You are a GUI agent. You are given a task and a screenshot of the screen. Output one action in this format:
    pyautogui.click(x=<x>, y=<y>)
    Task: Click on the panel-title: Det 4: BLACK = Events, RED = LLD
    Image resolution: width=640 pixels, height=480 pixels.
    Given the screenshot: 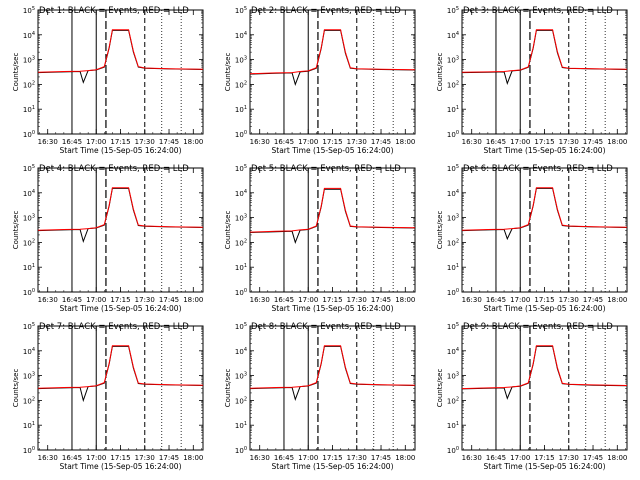 What is the action you would take?
    pyautogui.click(x=114, y=169)
    